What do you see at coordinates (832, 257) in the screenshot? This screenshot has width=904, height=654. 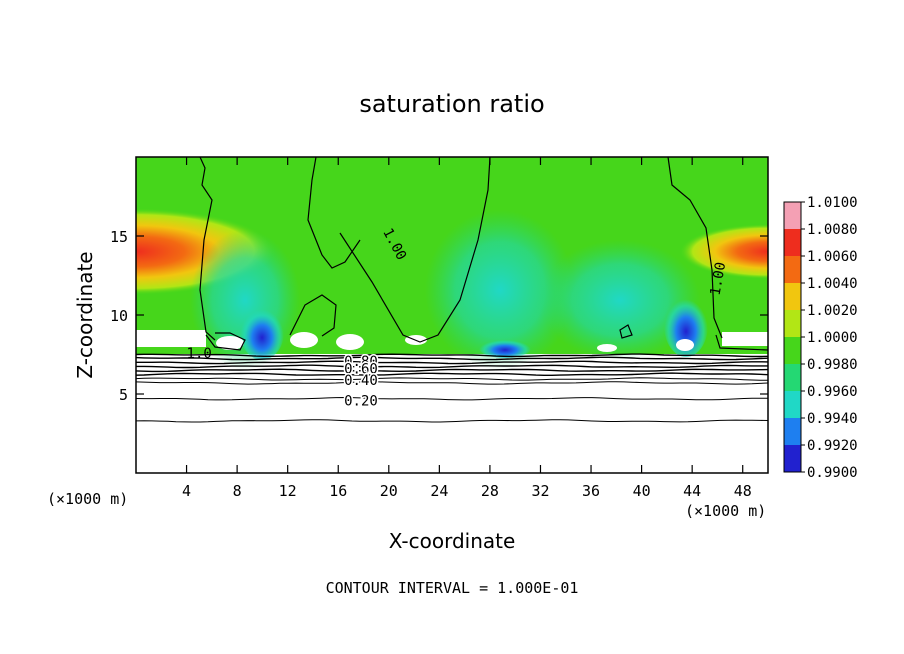 I see `colorbar-label: 1.0060` at bounding box center [832, 257].